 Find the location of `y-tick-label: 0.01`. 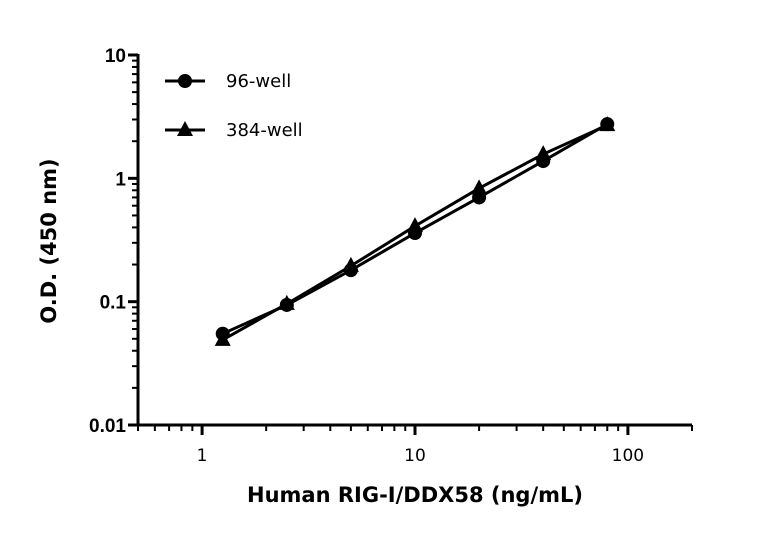

y-tick-label: 0.01 is located at coordinates (107, 426).